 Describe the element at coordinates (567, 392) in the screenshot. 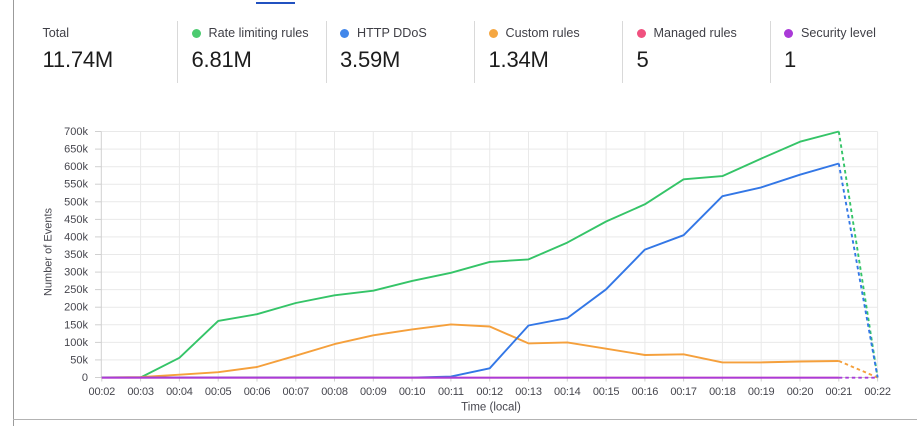

I see `svg-text: 00:14` at that location.